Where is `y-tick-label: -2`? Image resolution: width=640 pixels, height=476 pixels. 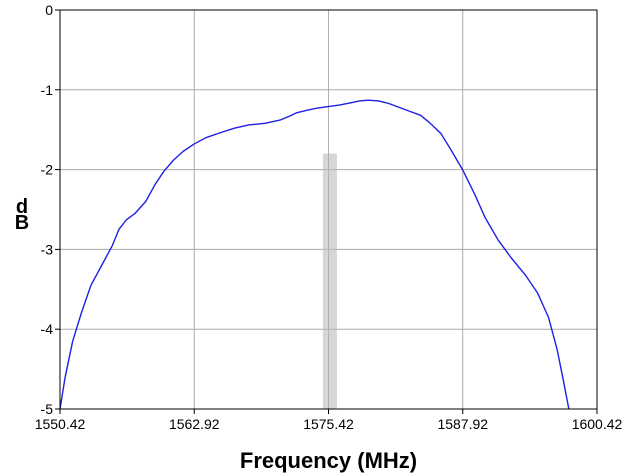
y-tick-label: -2 is located at coordinates (47, 170).